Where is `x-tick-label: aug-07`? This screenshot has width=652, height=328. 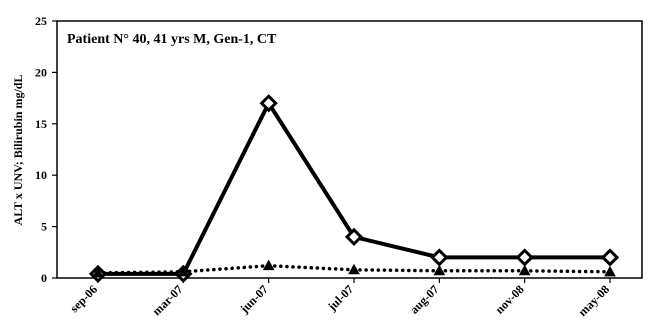 x-tick-label: aug-07 is located at coordinates (424, 299).